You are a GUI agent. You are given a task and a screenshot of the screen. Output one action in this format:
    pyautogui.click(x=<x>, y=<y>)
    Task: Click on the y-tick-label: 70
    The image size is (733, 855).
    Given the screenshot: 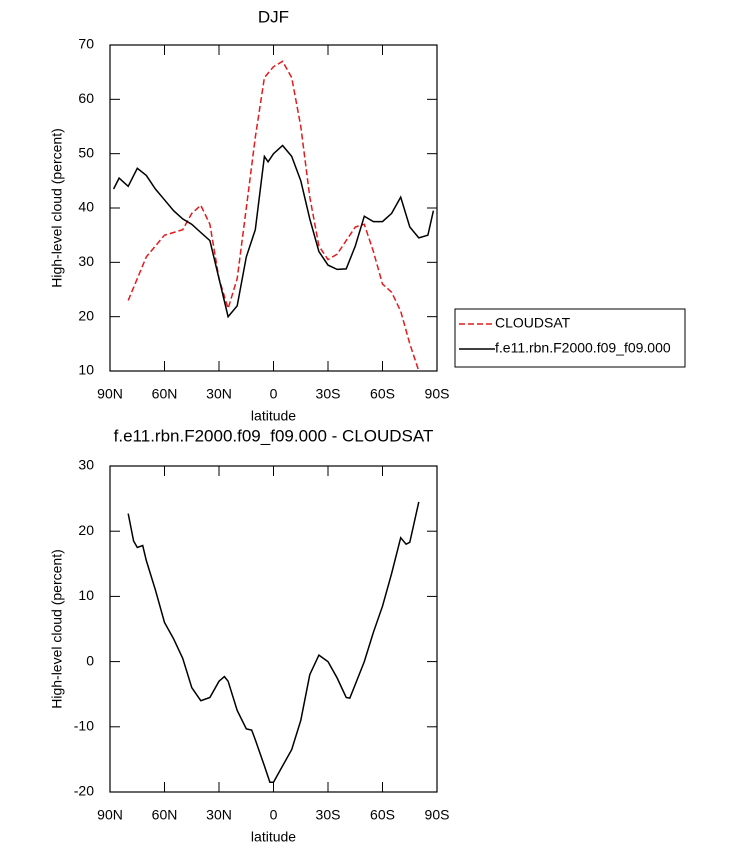 What is the action you would take?
    pyautogui.click(x=86, y=44)
    